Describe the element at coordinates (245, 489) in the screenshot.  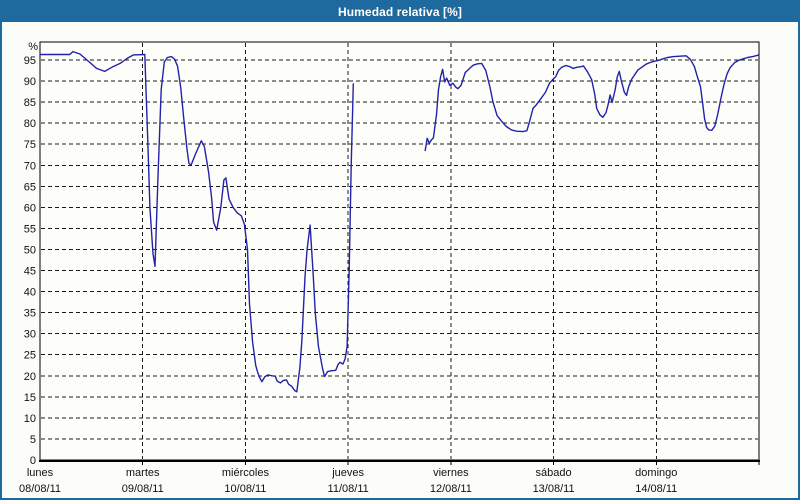
I see `svg-text: 10/08/11` at that location.